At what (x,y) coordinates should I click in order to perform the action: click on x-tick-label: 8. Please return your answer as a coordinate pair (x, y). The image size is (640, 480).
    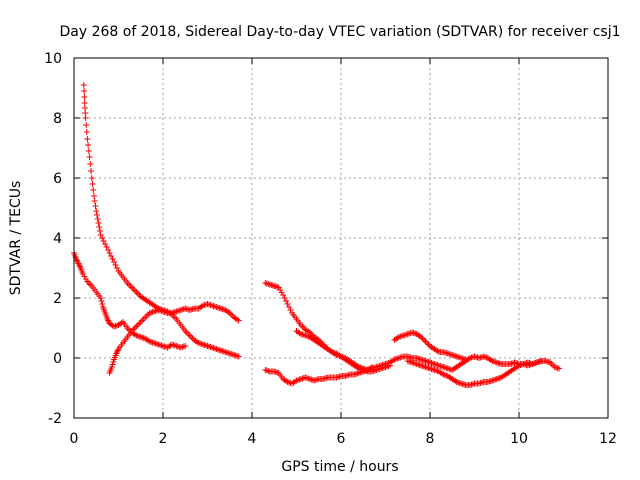
    Looking at the image, I should click on (430, 439).